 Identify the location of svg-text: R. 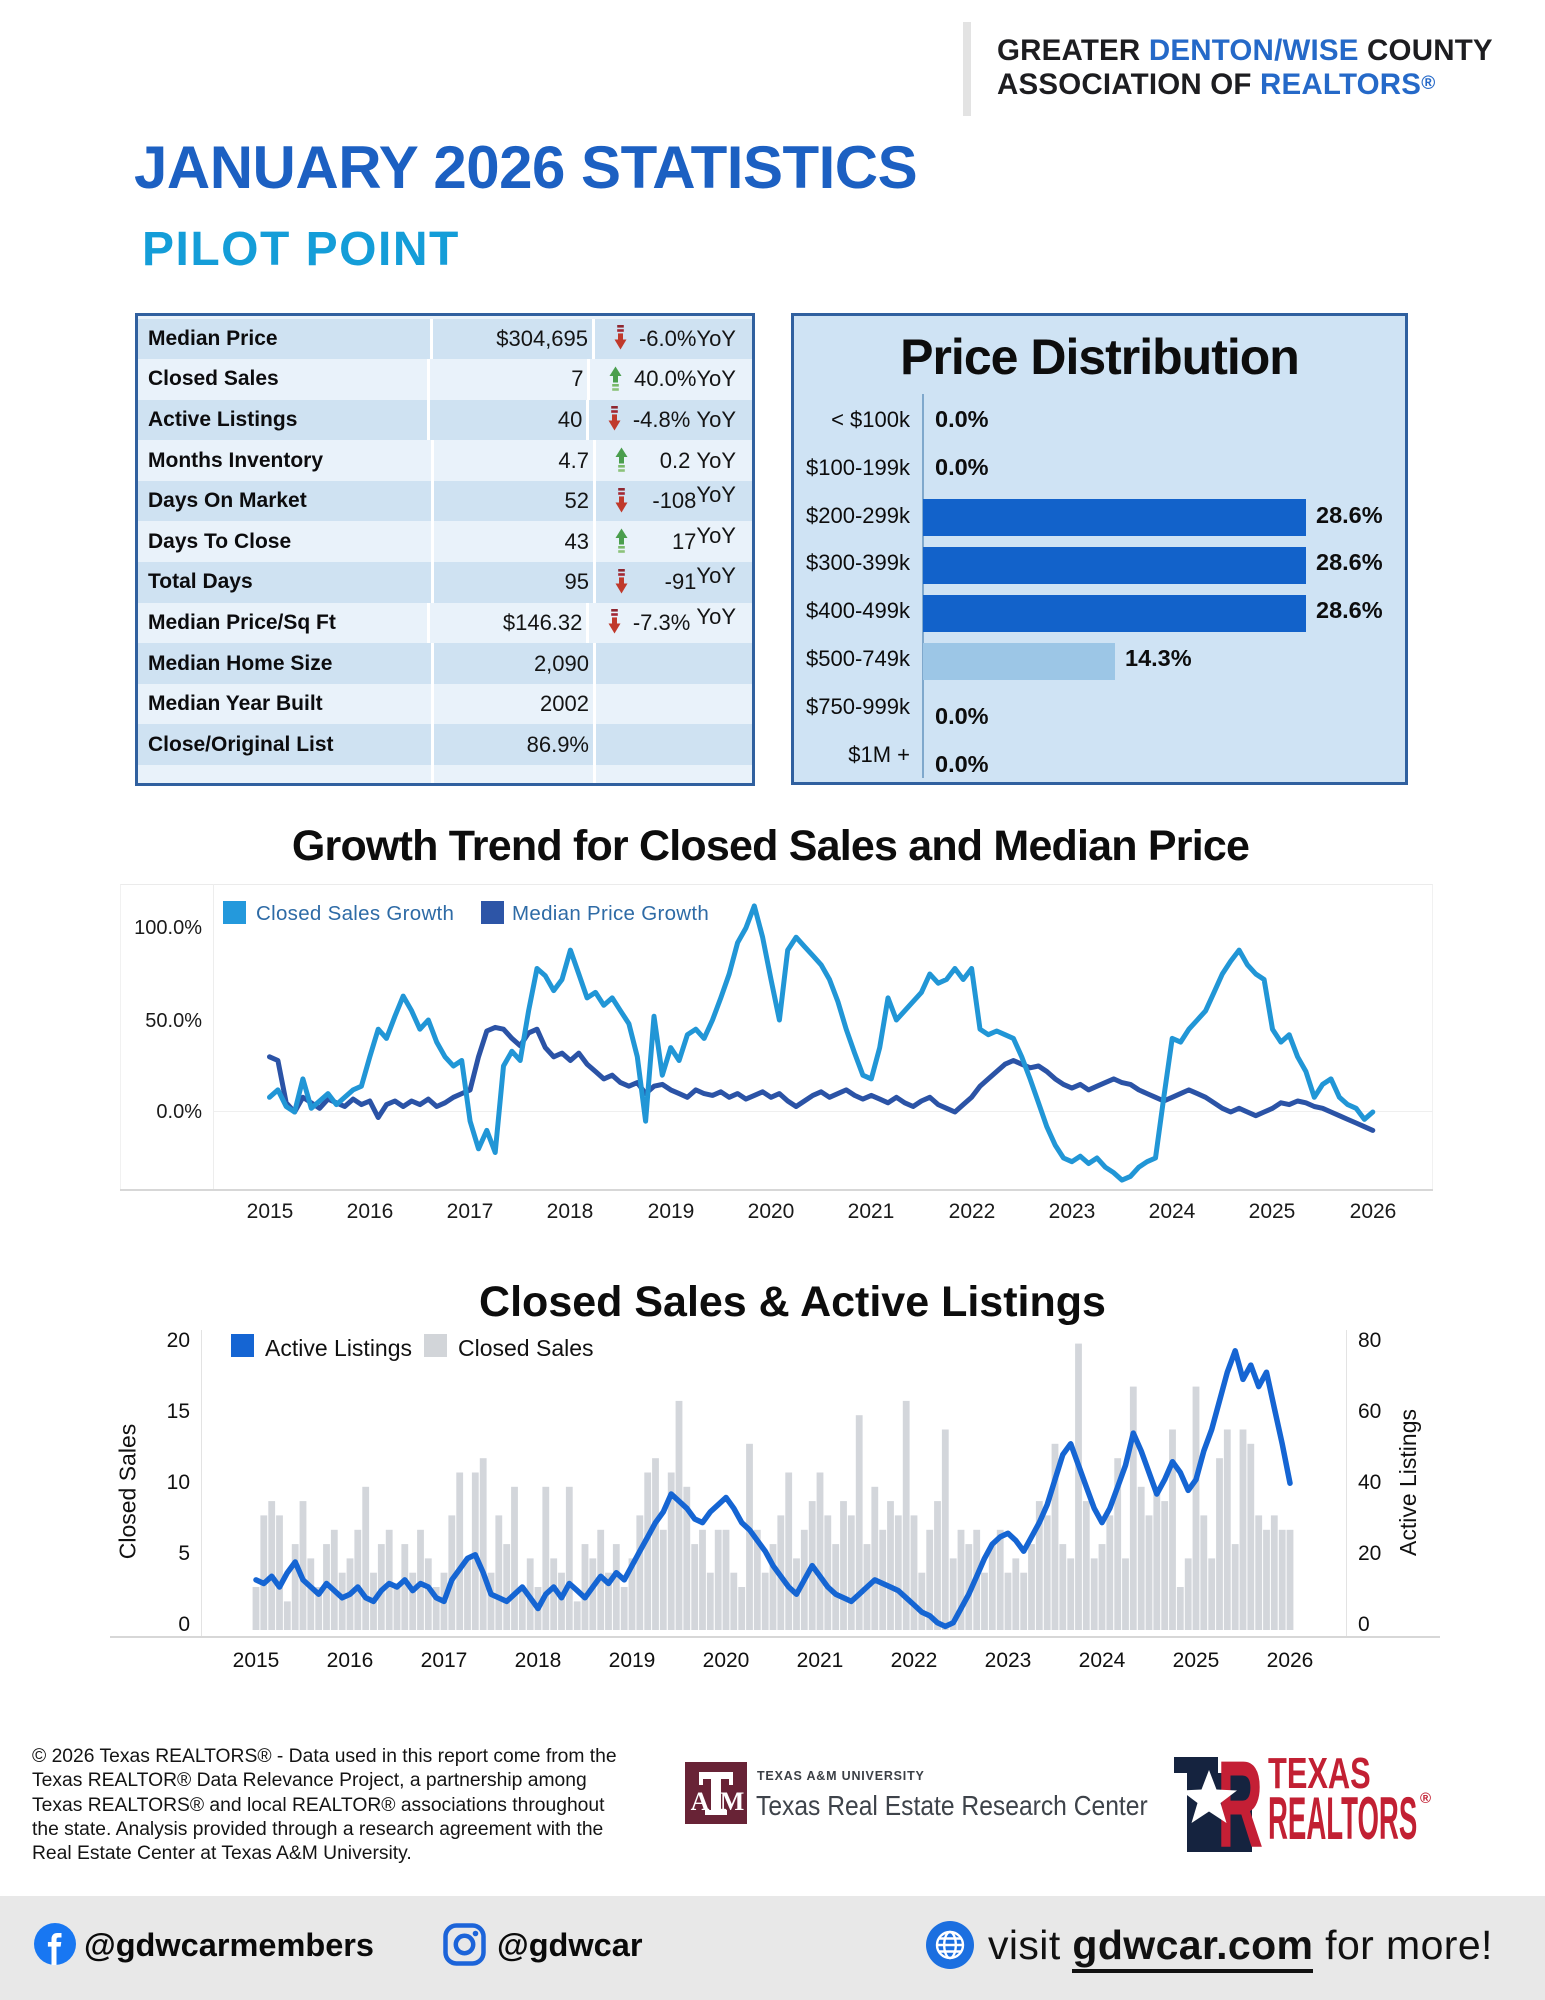
(1240, 1805).